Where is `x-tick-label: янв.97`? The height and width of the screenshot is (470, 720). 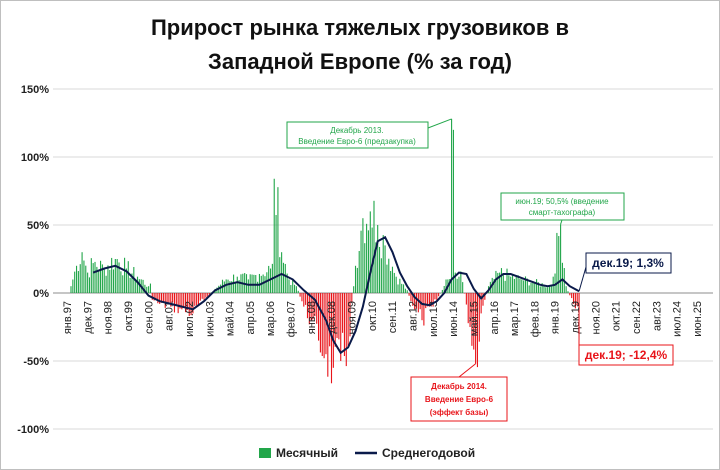
x-tick-label: янв.97 is located at coordinates (68, 317).